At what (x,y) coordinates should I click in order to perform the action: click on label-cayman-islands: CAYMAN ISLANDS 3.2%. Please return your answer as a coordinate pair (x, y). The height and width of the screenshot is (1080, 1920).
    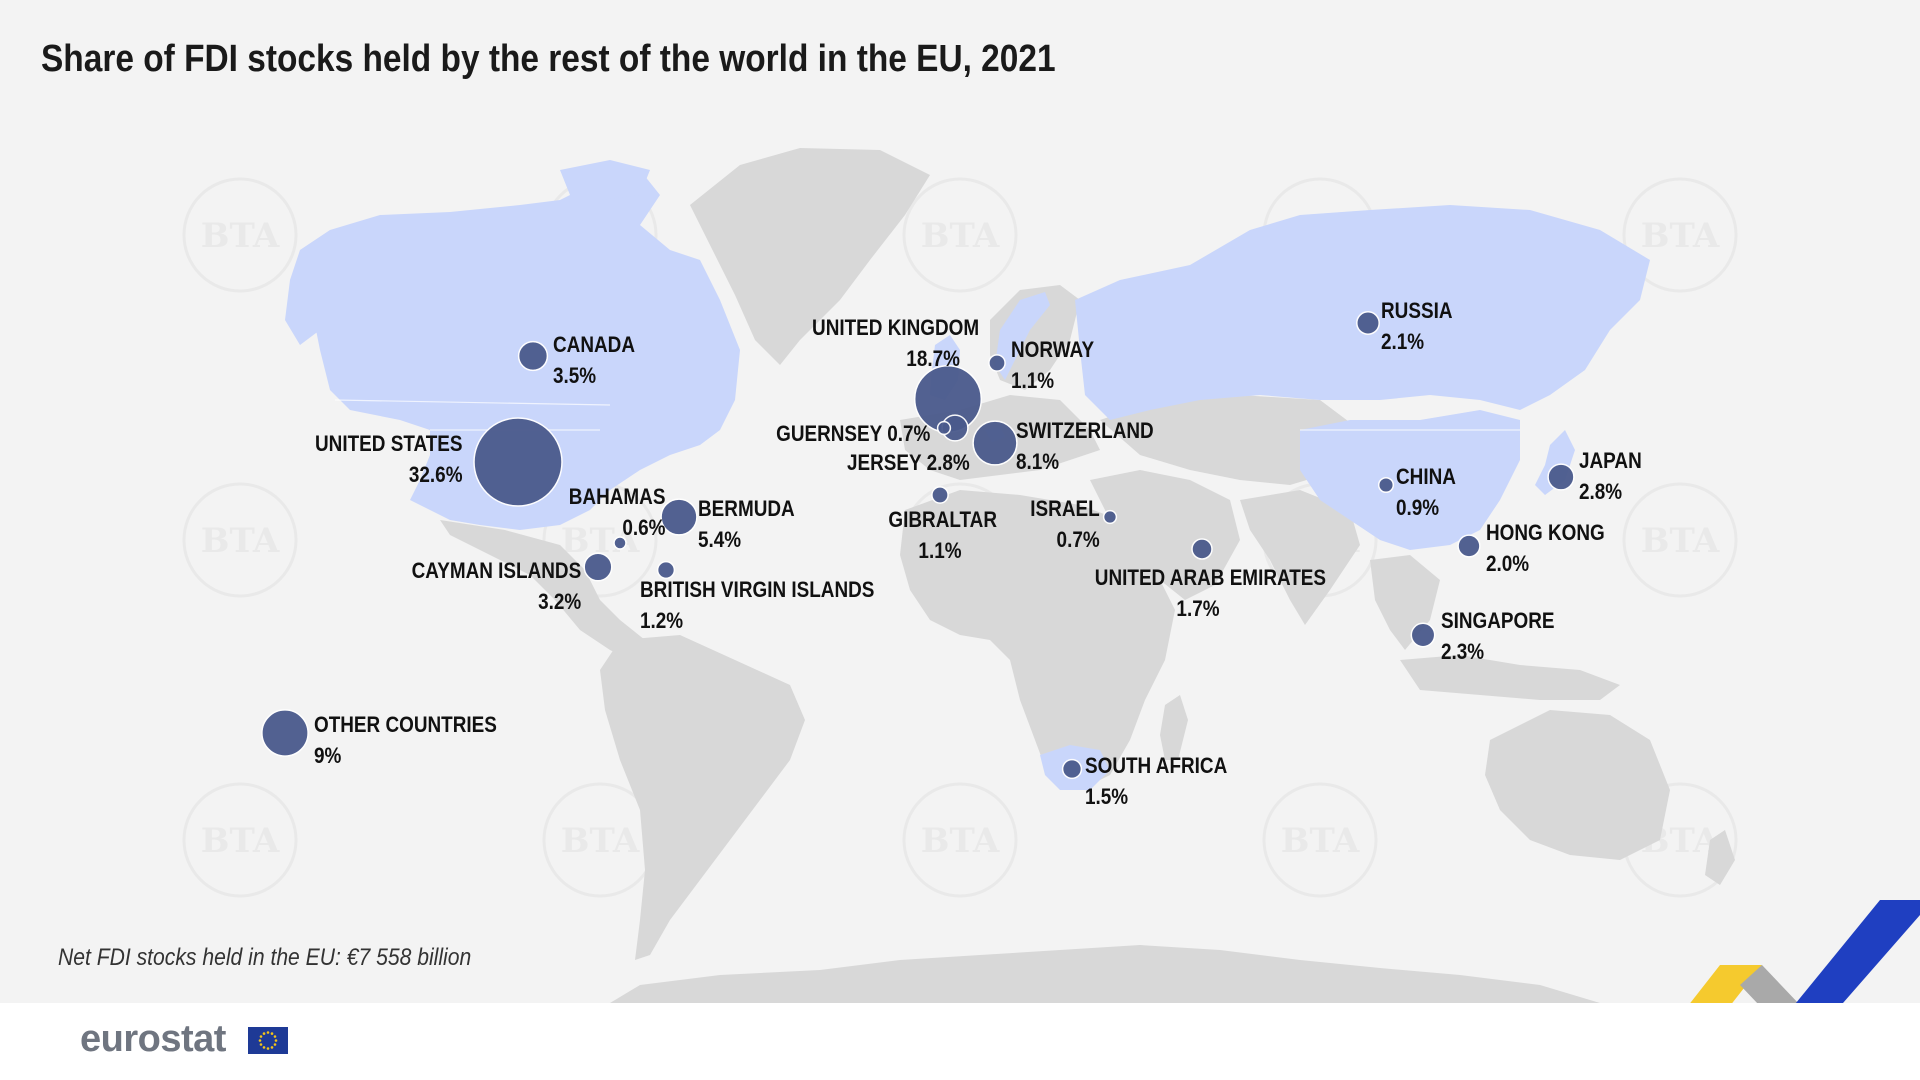
    Looking at the image, I should click on (496, 586).